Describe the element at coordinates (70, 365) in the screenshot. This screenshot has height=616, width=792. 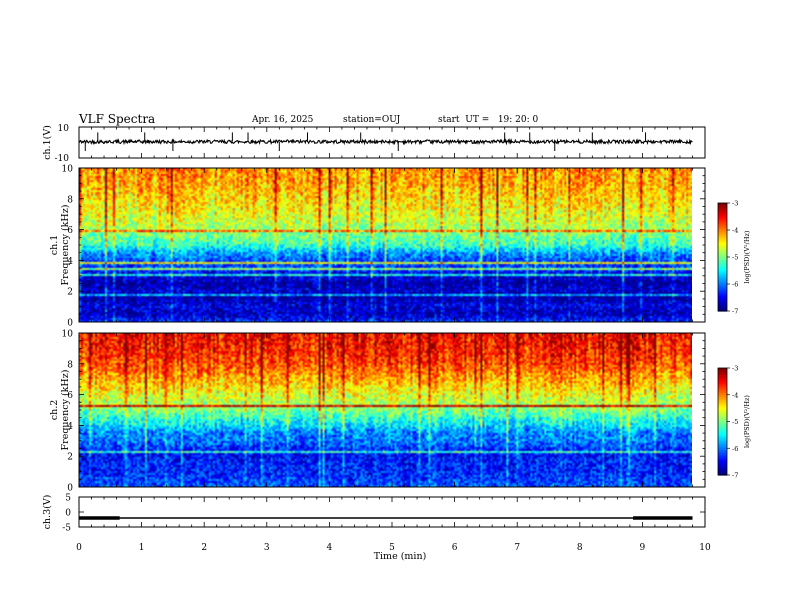
I see `y-tick-label: 8` at that location.